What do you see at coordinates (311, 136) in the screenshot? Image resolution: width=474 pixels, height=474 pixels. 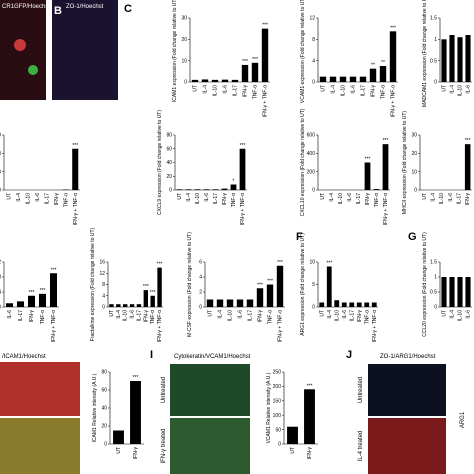 I see `y-tick-label: 600` at bounding box center [311, 136].